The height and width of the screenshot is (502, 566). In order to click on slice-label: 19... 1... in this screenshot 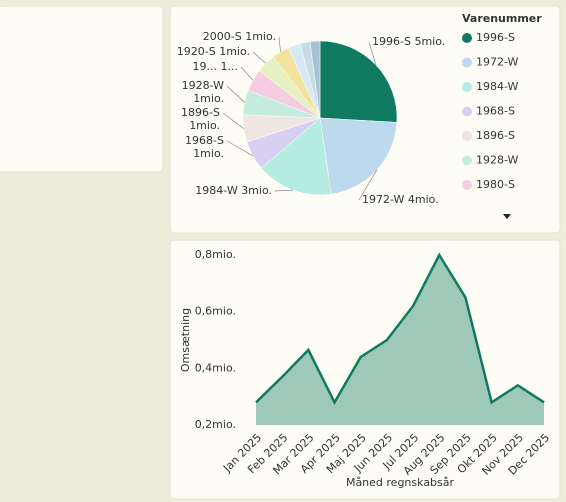, I will do `click(215, 66)`.